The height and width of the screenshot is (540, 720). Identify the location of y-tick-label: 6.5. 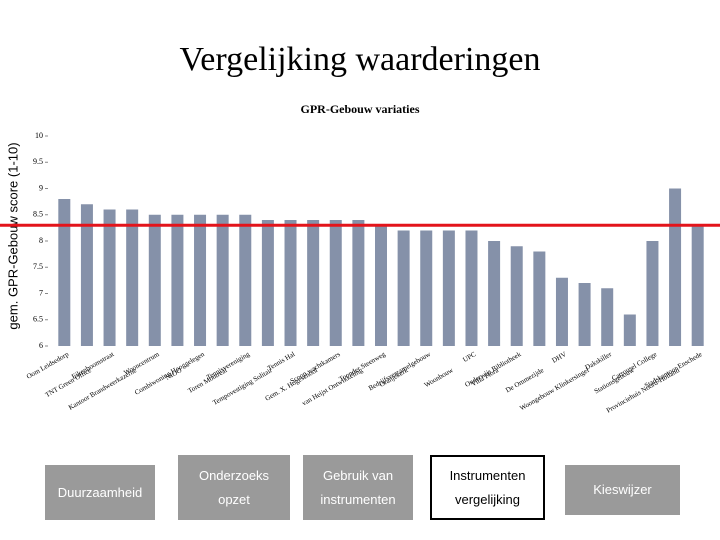
(38, 319).